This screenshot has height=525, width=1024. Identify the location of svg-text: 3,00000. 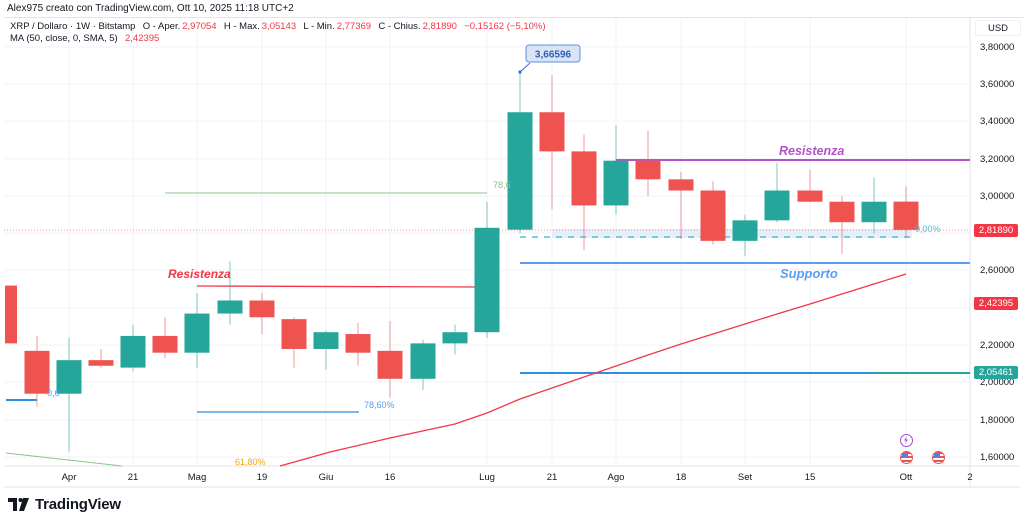
(997, 196).